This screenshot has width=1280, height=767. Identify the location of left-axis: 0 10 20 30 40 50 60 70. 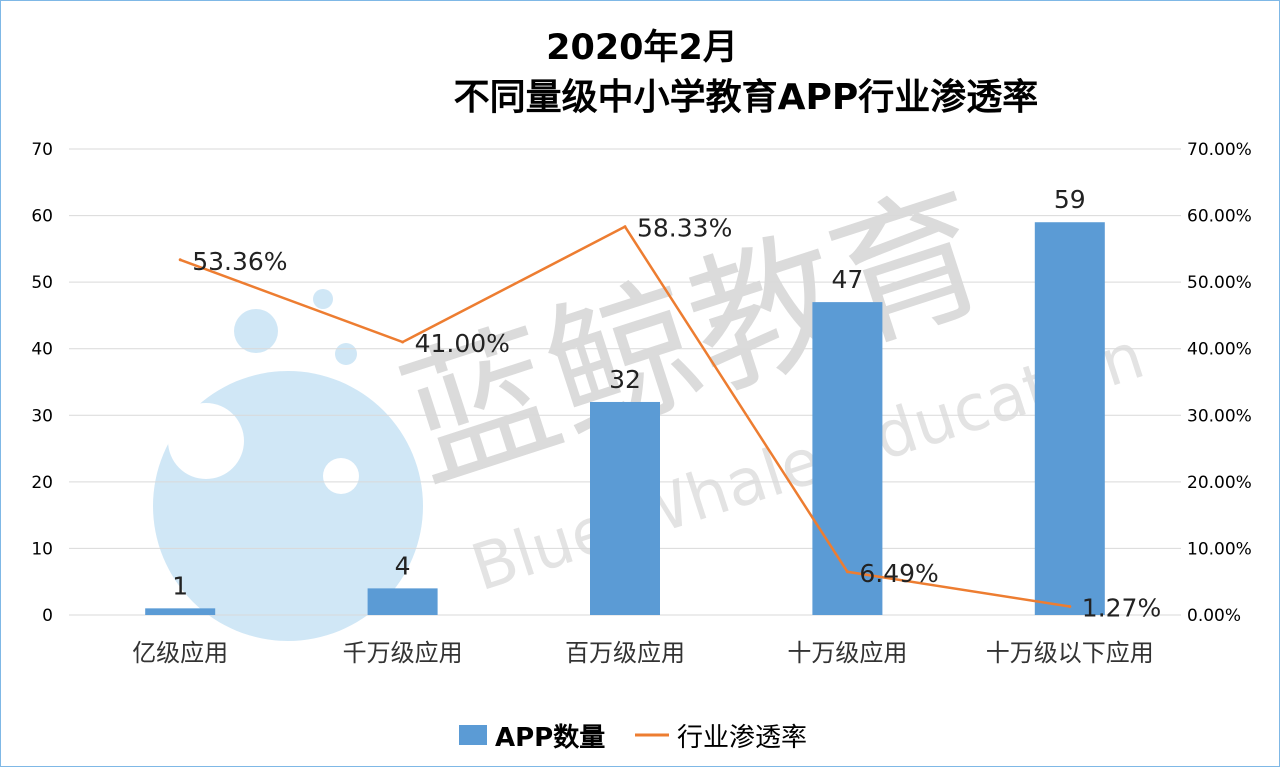
(42, 383).